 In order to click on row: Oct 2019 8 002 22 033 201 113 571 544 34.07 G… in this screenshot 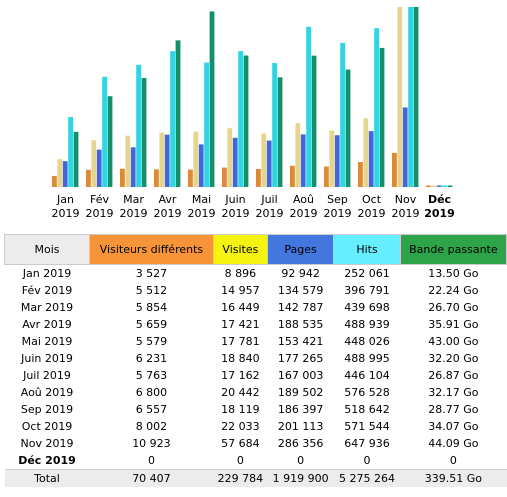, I will do `click(256, 426)`.